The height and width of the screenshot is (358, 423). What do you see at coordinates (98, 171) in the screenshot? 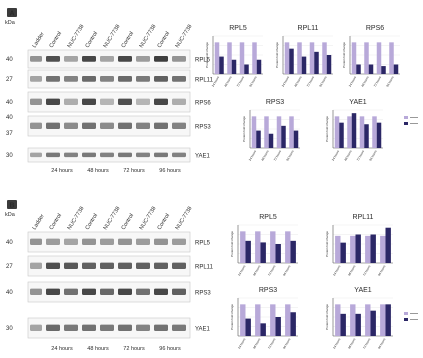
I see `timepoint-label: 48 hours` at bounding box center [98, 171].